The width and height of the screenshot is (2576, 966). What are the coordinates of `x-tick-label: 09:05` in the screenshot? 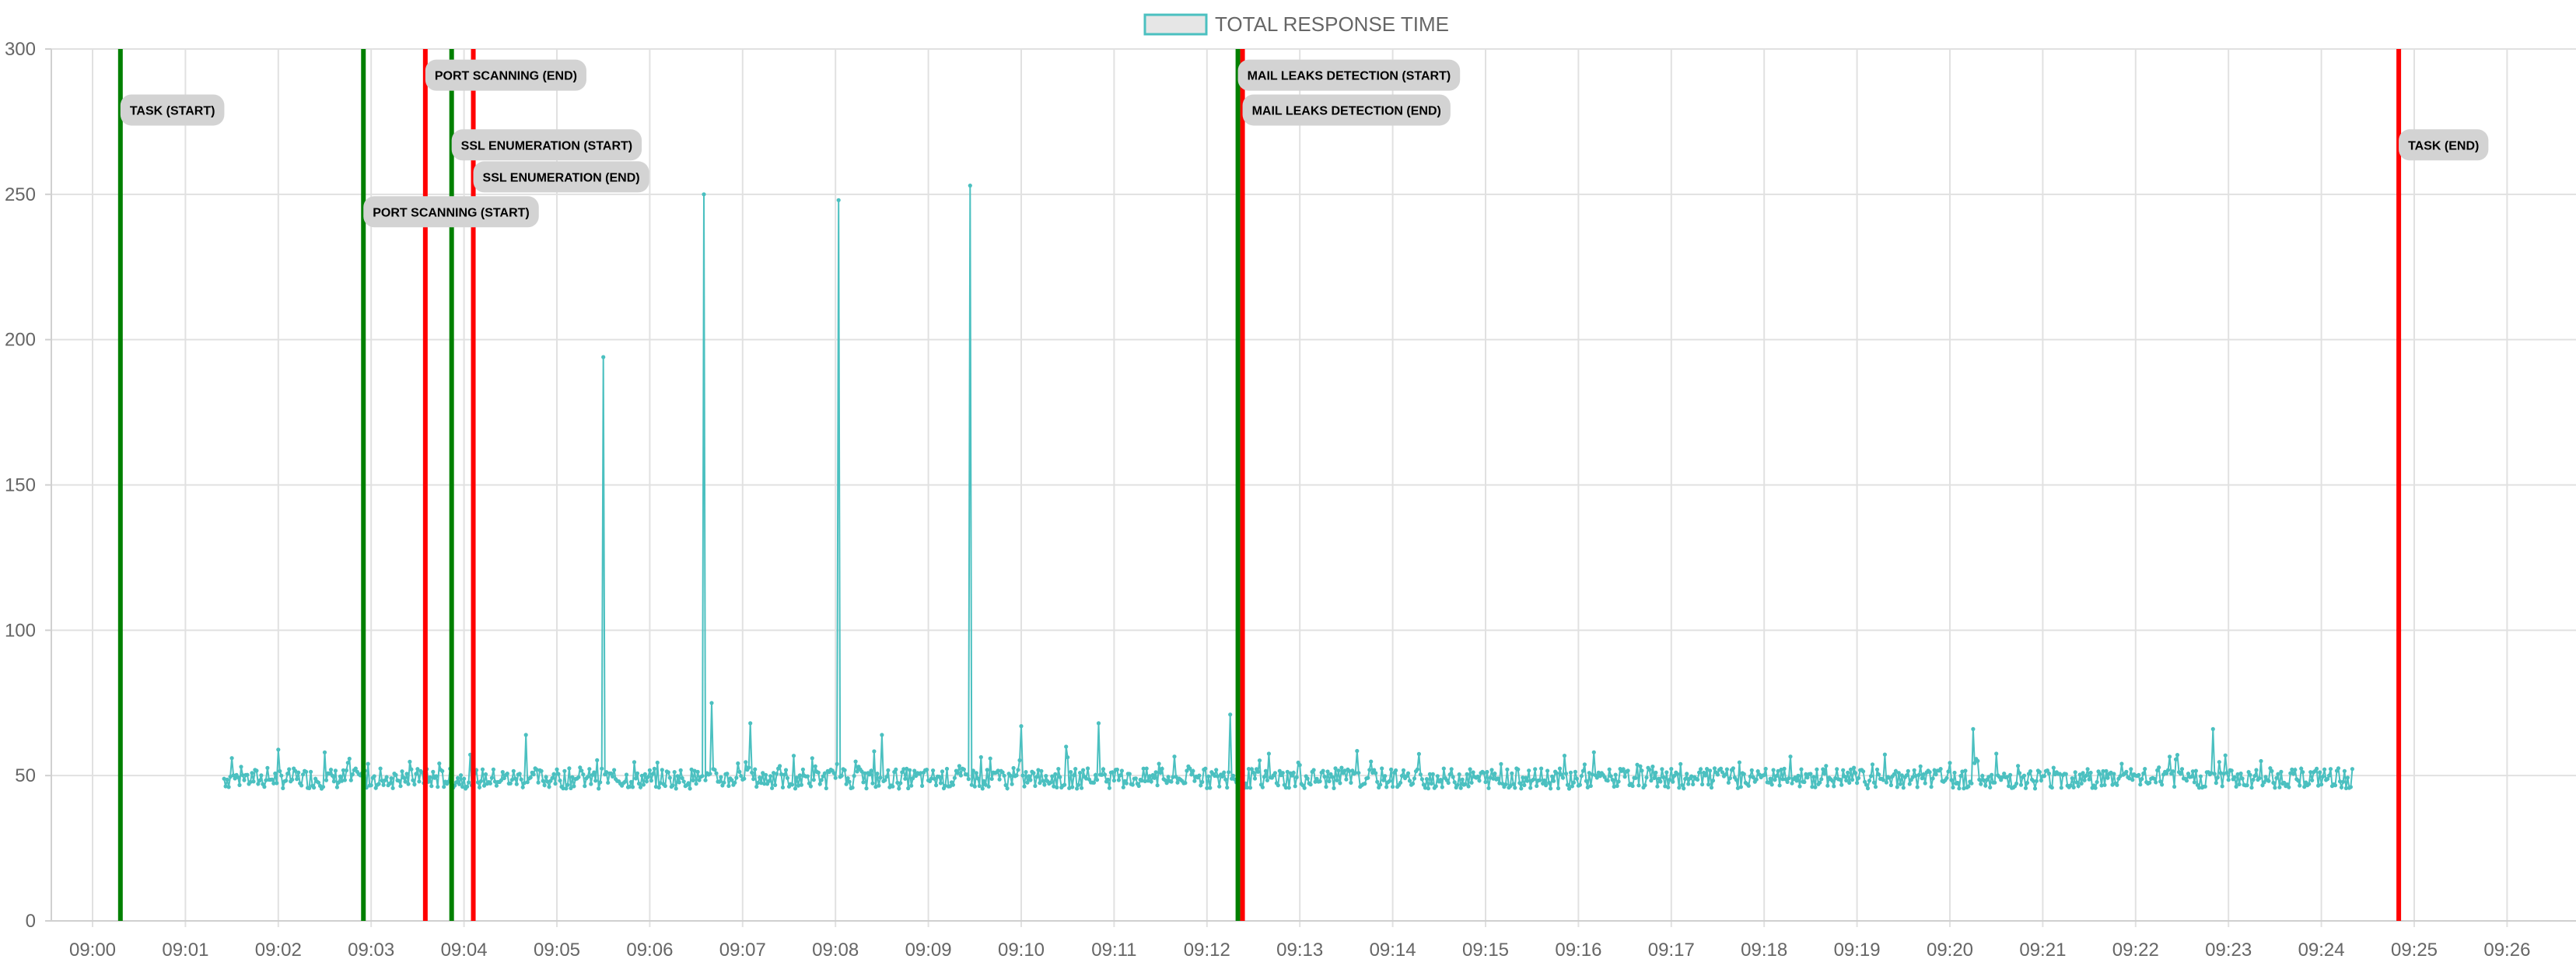 It's located at (557, 951).